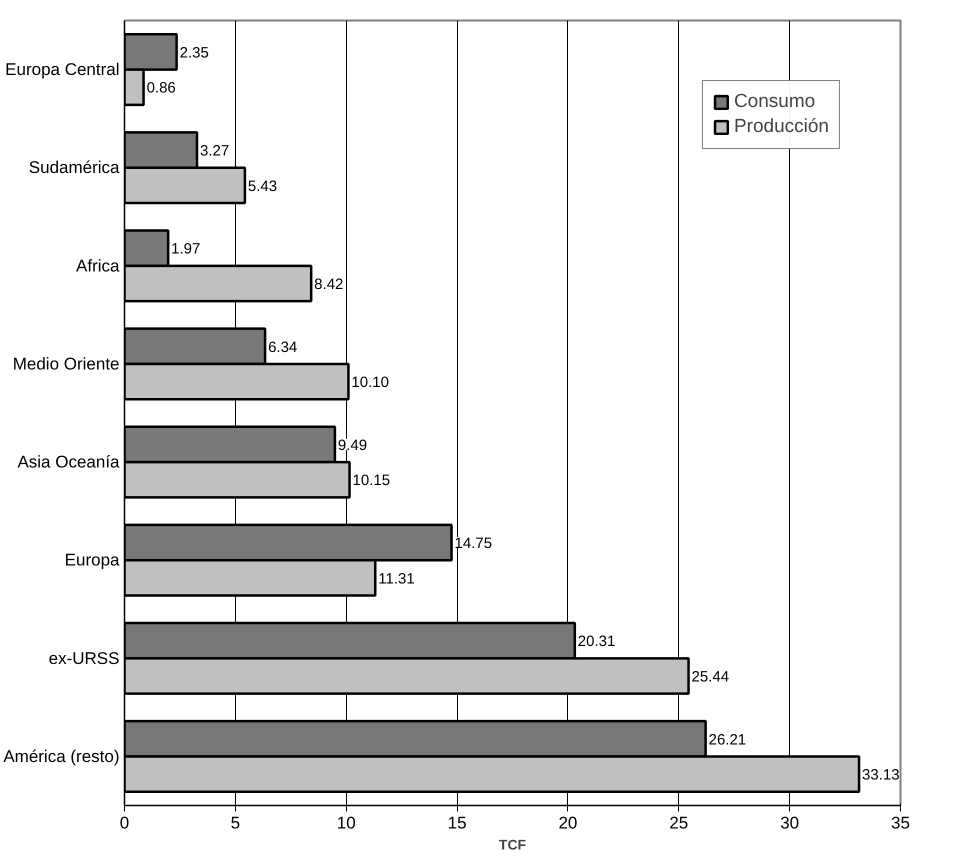 The width and height of the screenshot is (972, 867). What do you see at coordinates (283, 347) in the screenshot?
I see `data-label: 6.34` at bounding box center [283, 347].